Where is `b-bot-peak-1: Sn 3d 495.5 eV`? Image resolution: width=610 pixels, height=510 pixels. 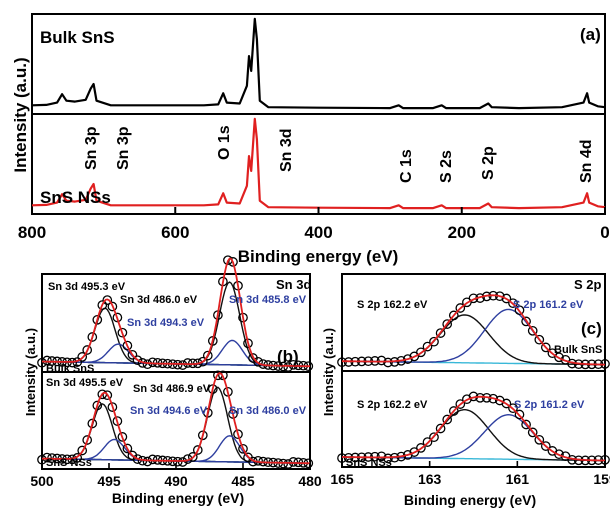 b-bot-peak-1: Sn 3d 495.5 eV is located at coordinates (85, 383).